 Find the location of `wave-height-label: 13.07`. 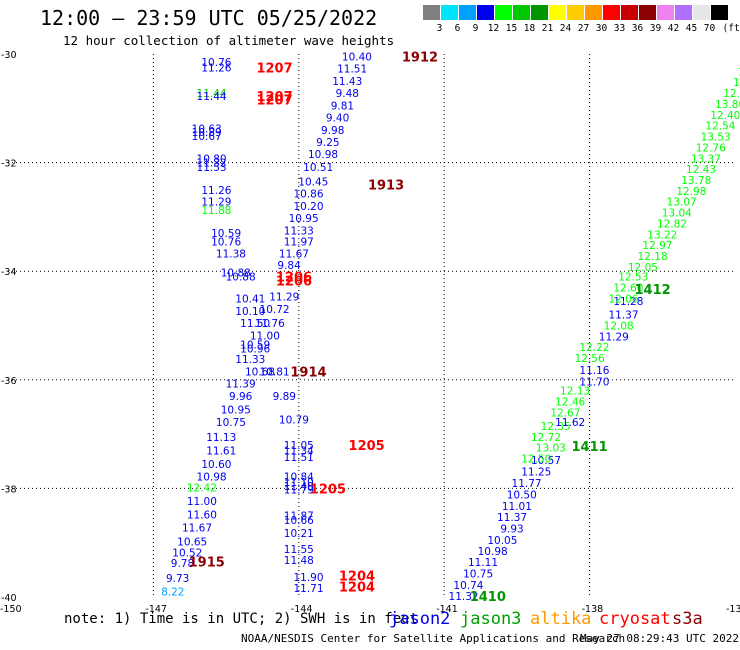

wave-height-label: 13.07 is located at coordinates (682, 203).